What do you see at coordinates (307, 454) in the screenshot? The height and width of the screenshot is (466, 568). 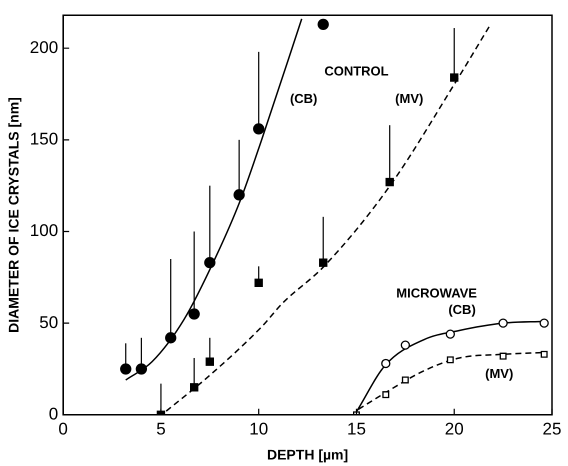 I see `x-axis-title: DEPTH [µm]` at bounding box center [307, 454].